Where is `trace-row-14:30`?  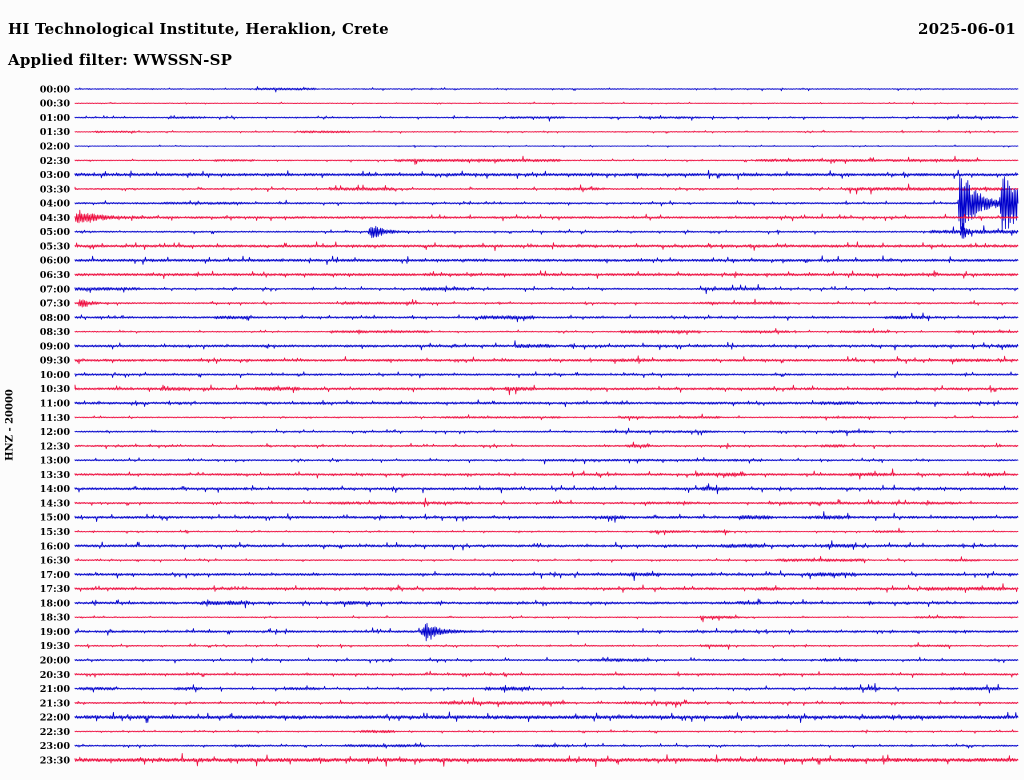
trace-row-14:30 is located at coordinates (546, 502).